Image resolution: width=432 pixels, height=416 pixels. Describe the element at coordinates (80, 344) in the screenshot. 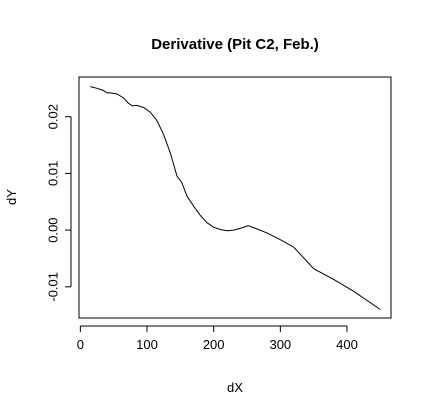

I see `x-tick-label: 0` at that location.